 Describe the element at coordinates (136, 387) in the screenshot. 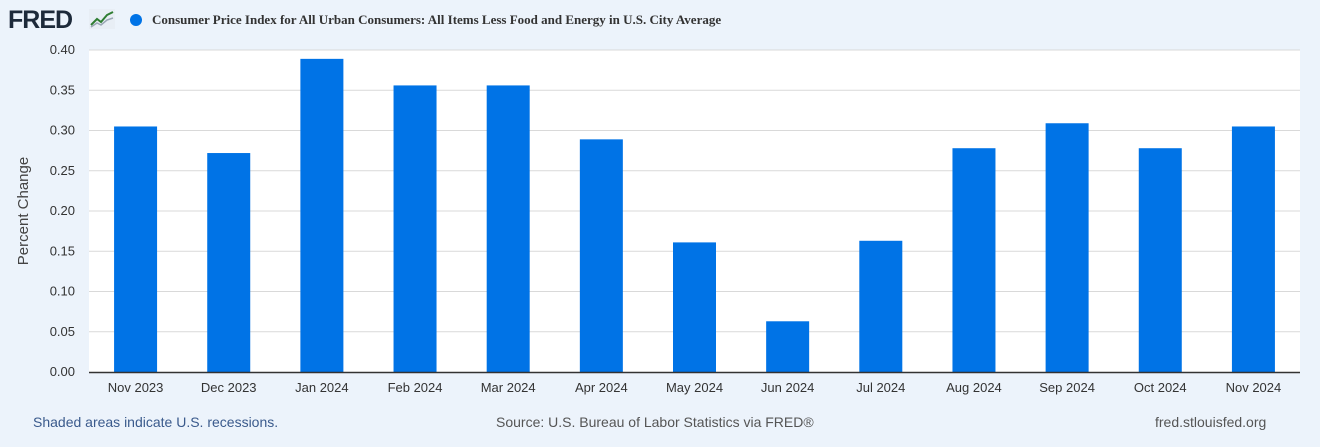

I see `x-tick-label: Nov 2023` at that location.